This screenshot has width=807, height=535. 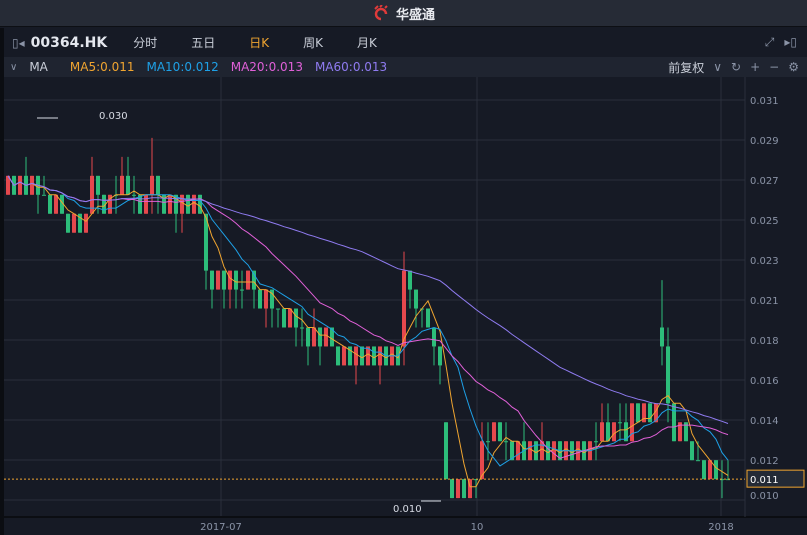 What do you see at coordinates (367, 43) in the screenshot?
I see `tab-monthly-k: 月K` at bounding box center [367, 43].